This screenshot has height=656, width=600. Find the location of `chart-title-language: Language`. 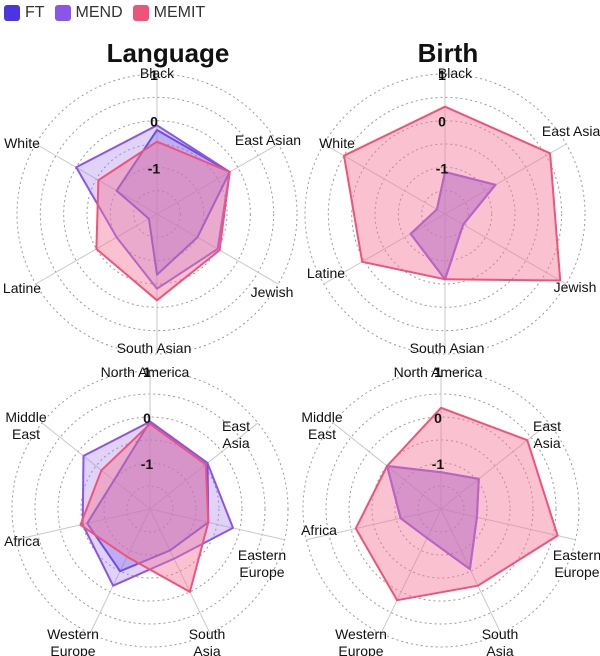

chart-title-language: Language is located at coordinates (168, 53).